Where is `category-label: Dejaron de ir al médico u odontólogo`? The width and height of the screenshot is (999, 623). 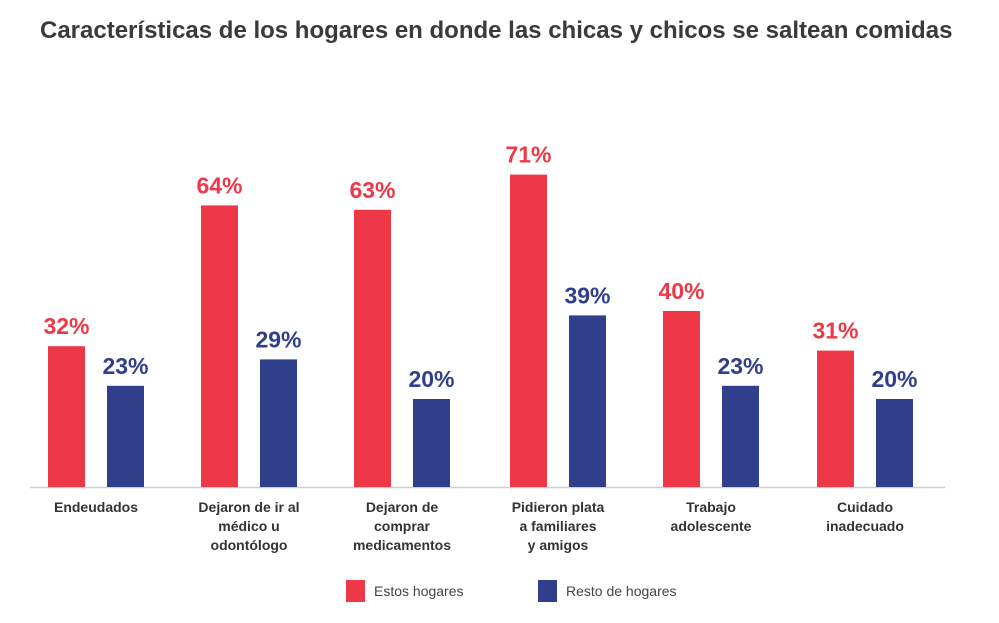
category-label: Dejaron de ir al médico u odontólogo is located at coordinates (248, 526).